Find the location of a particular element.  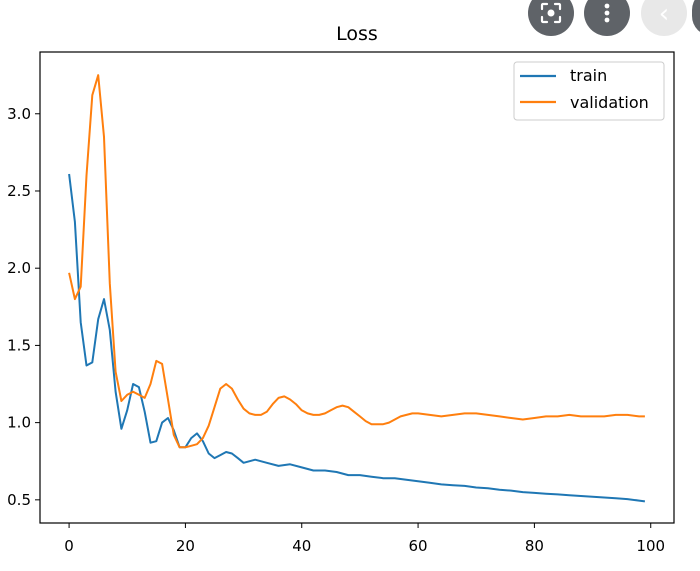

y-tick-label: 2.5 is located at coordinates (19, 191).